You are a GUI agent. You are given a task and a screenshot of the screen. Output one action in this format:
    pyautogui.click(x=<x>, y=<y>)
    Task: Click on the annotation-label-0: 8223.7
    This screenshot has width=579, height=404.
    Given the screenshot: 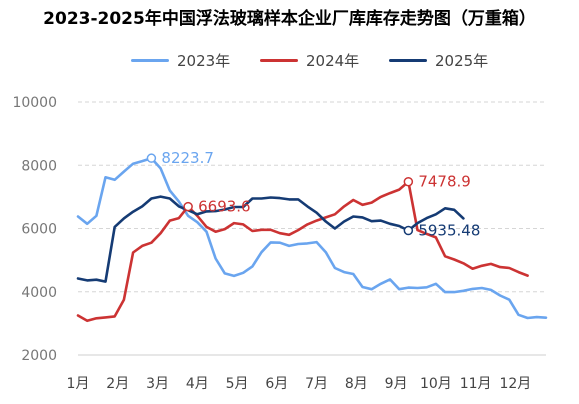 What is the action you would take?
    pyautogui.click(x=187, y=158)
    